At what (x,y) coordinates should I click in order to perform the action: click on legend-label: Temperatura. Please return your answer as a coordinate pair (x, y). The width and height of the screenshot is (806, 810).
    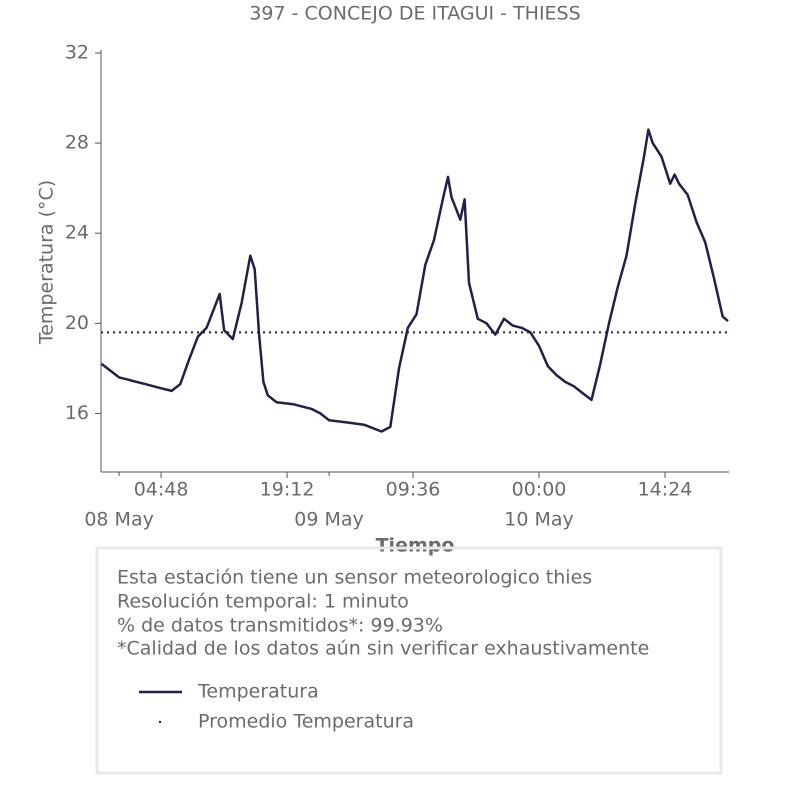
    Looking at the image, I should click on (258, 692).